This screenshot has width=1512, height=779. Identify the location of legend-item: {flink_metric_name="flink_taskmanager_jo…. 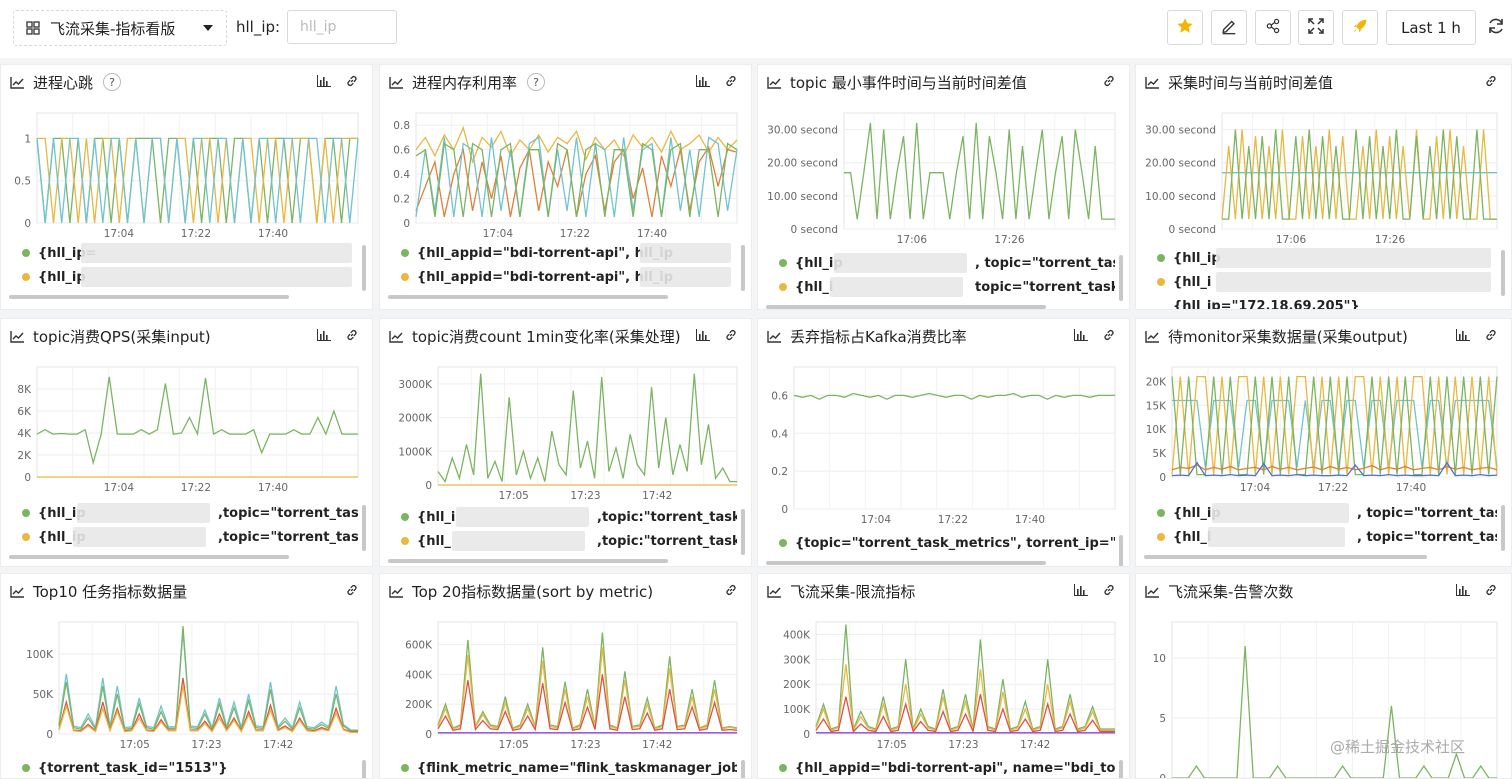
(565, 767).